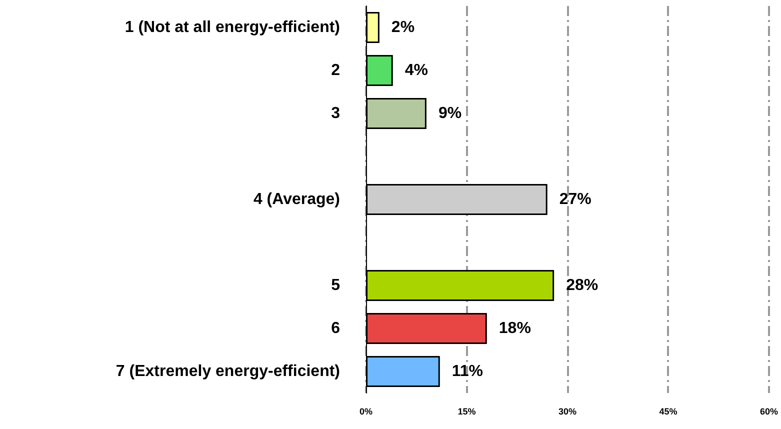 This screenshot has width=781, height=429. Describe the element at coordinates (335, 285) in the screenshot. I see `y-tick-label: 5` at that location.